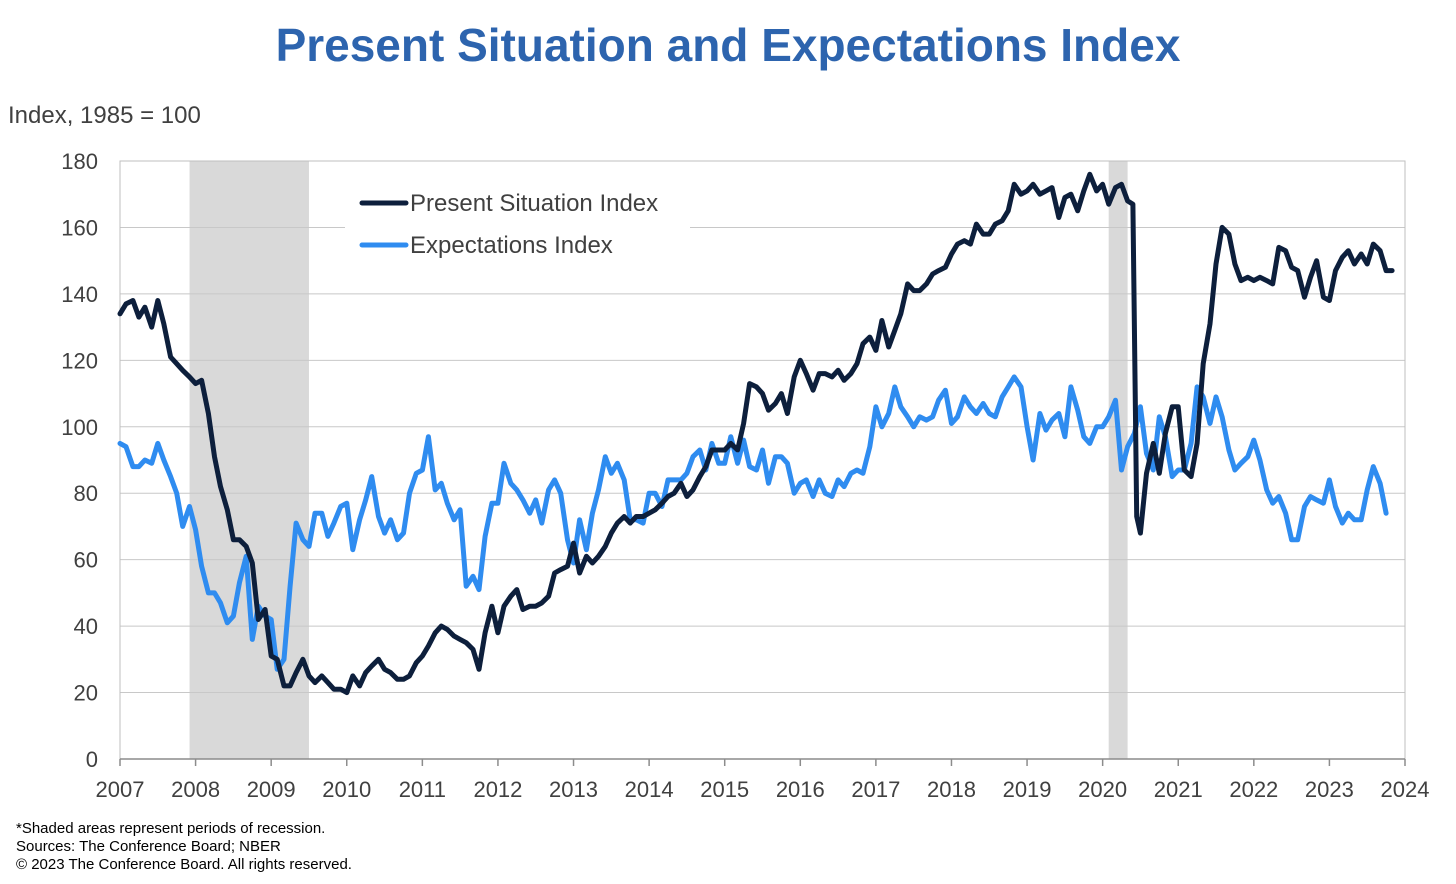  Describe the element at coordinates (1329, 789) in the screenshot. I see `x-tick-label: 2023` at that location.